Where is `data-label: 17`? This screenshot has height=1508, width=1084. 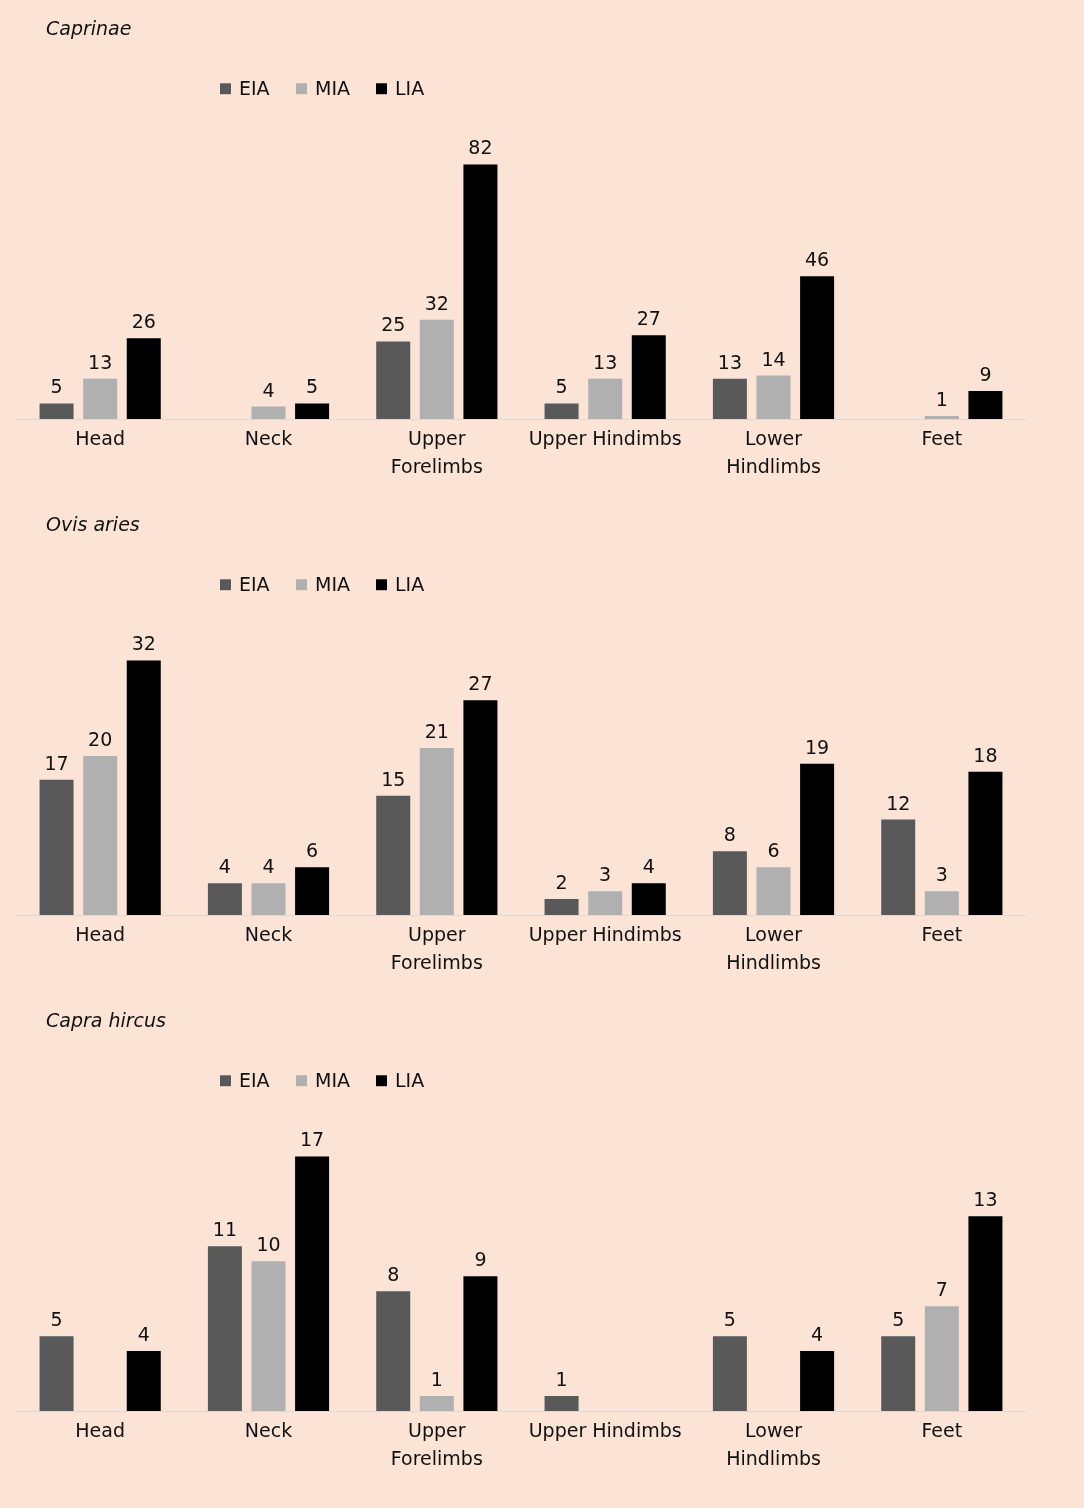
data-label: 17 is located at coordinates (56, 762).